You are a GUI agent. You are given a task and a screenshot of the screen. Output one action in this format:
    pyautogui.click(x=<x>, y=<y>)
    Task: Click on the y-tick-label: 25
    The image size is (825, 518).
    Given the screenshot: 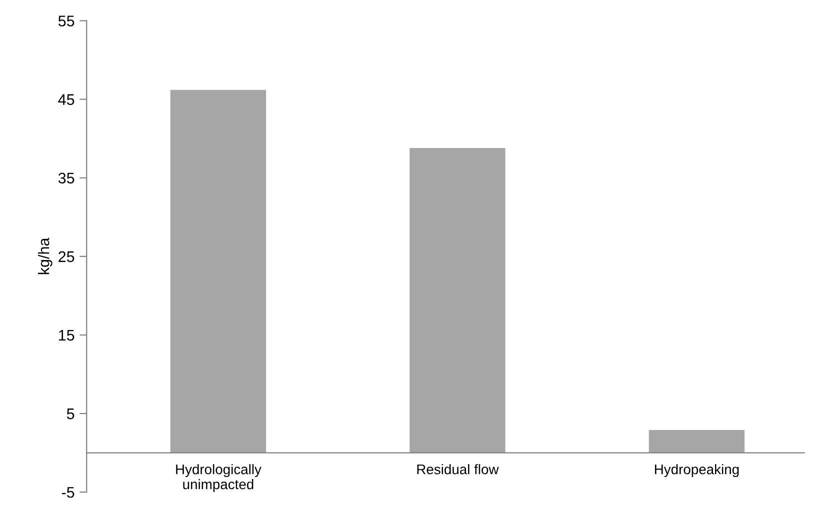 What is the action you would take?
    pyautogui.click(x=66, y=256)
    